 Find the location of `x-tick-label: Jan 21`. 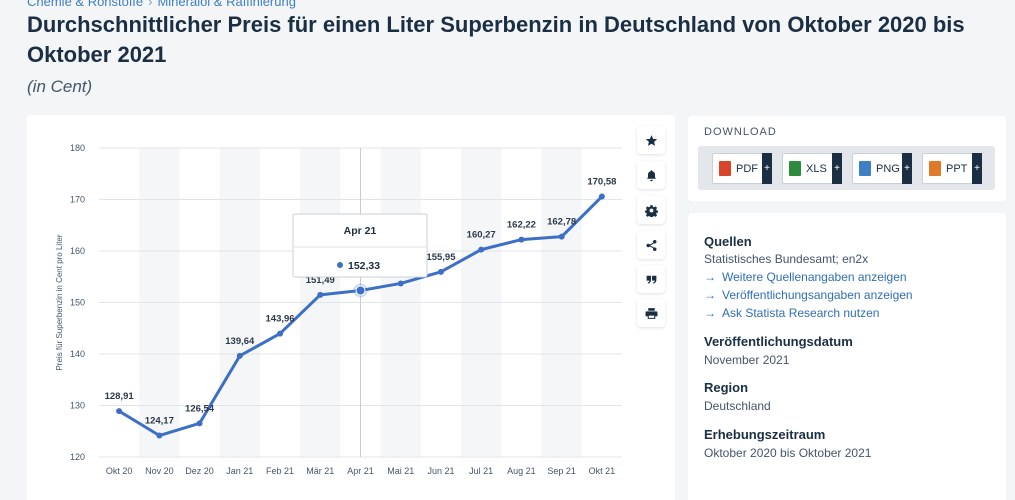

x-tick-label: Jan 21 is located at coordinates (239, 471).